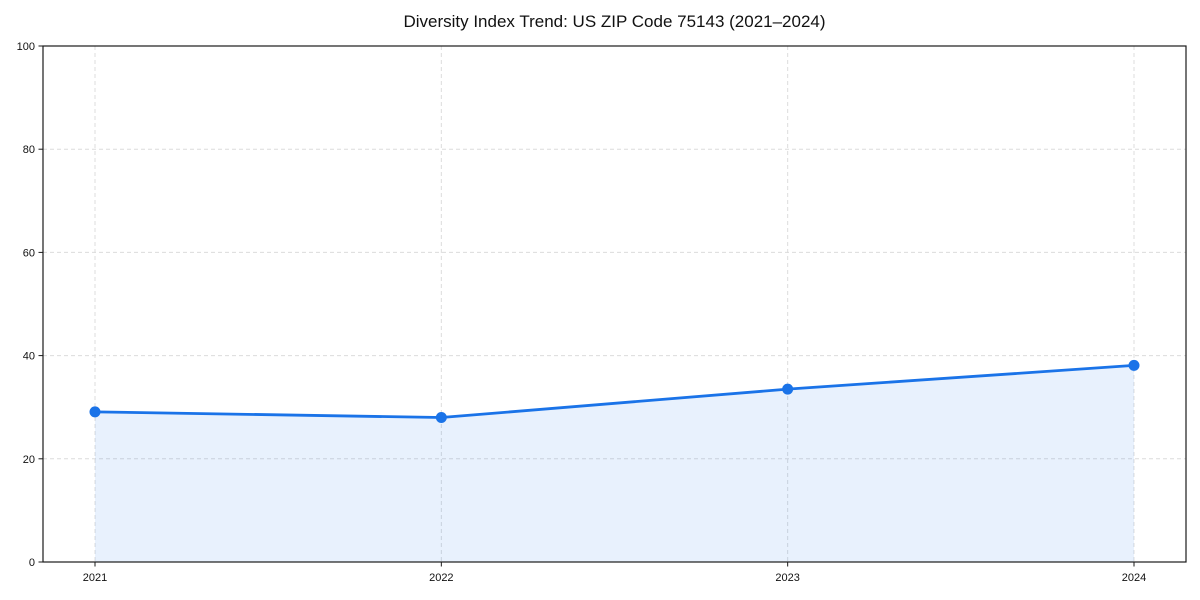 The image size is (1200, 600). I want to click on x-tick-label: 2024, so click(1134, 578).